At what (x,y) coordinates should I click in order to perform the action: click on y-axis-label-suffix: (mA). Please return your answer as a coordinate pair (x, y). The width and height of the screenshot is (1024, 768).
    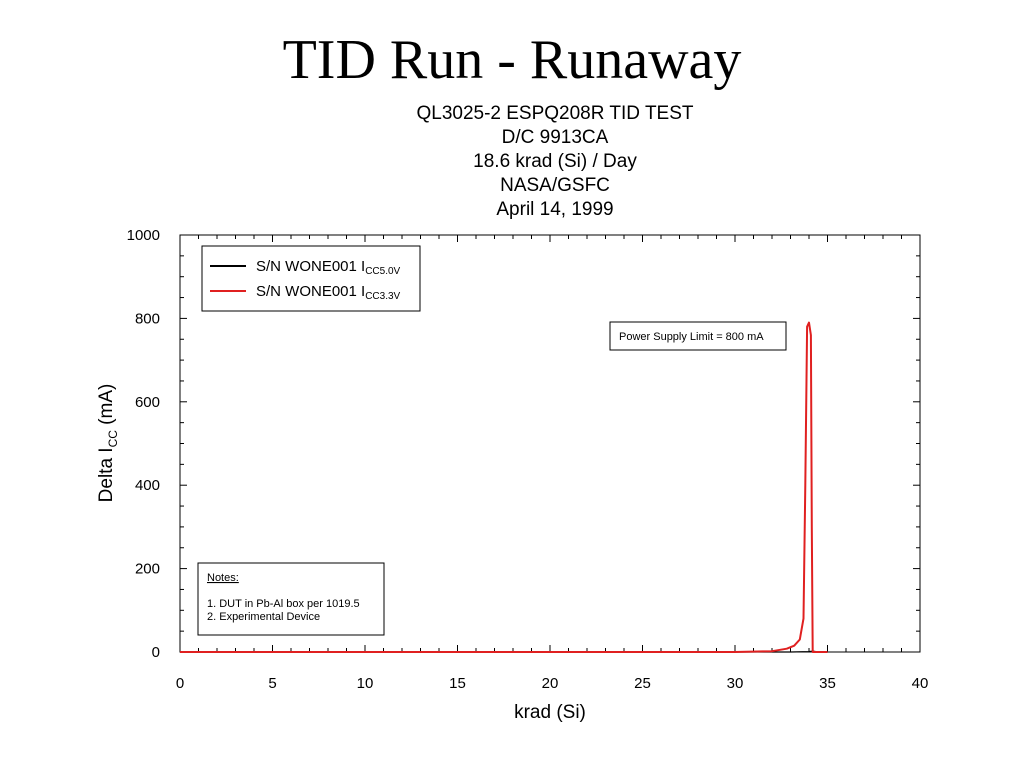
    Looking at the image, I should click on (106, 407).